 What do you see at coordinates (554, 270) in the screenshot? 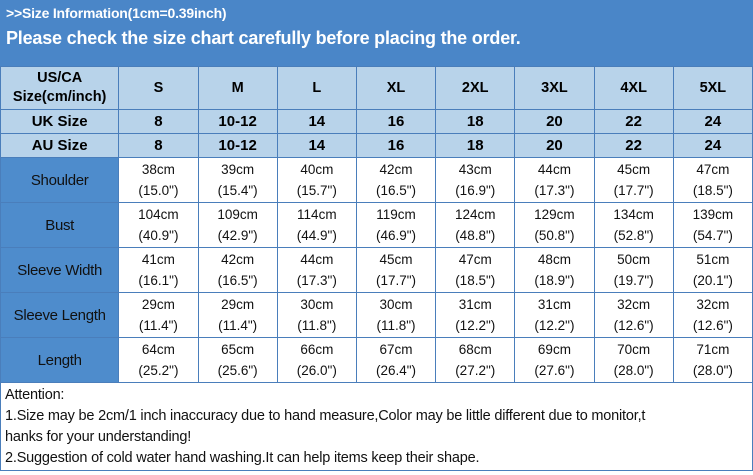
I see `measurement-cell: 48cm (18.9")` at bounding box center [554, 270].